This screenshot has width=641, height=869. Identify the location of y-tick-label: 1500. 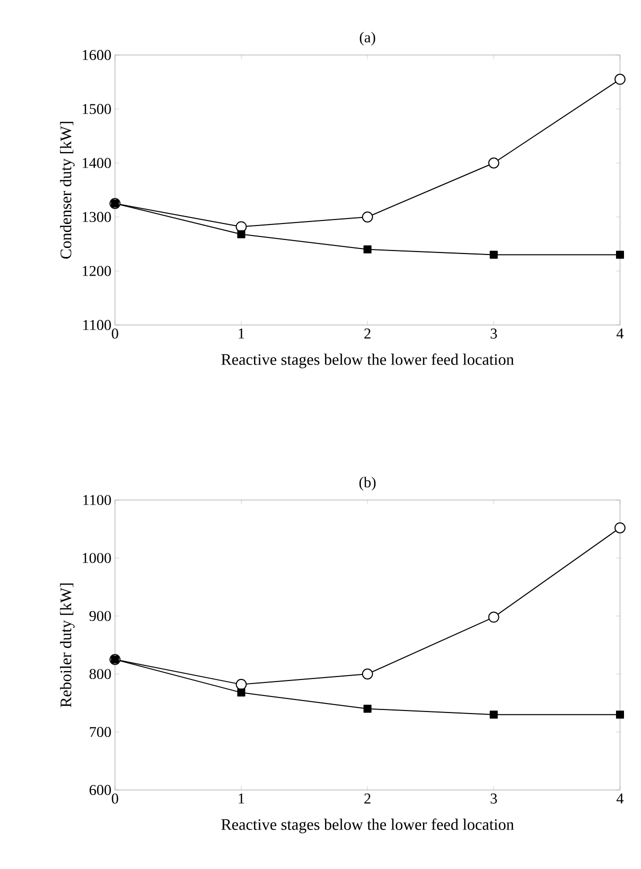
(96, 109).